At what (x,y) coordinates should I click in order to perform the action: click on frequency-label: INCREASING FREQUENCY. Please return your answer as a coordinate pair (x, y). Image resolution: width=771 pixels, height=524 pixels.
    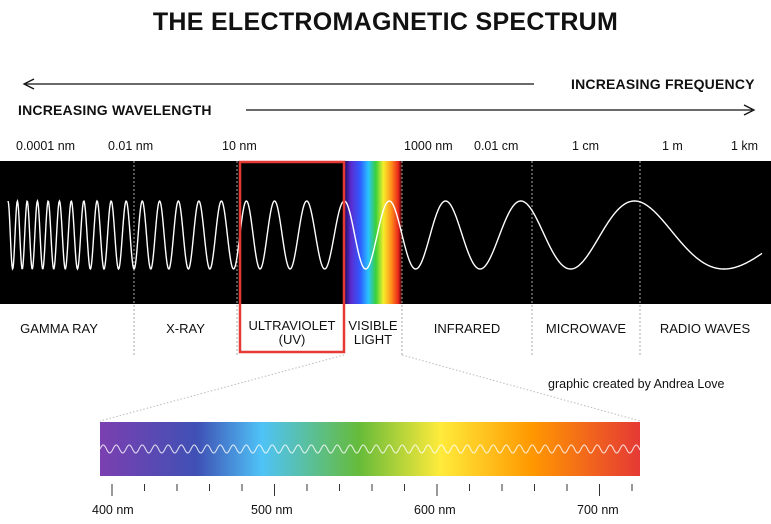
    Looking at the image, I should click on (663, 84).